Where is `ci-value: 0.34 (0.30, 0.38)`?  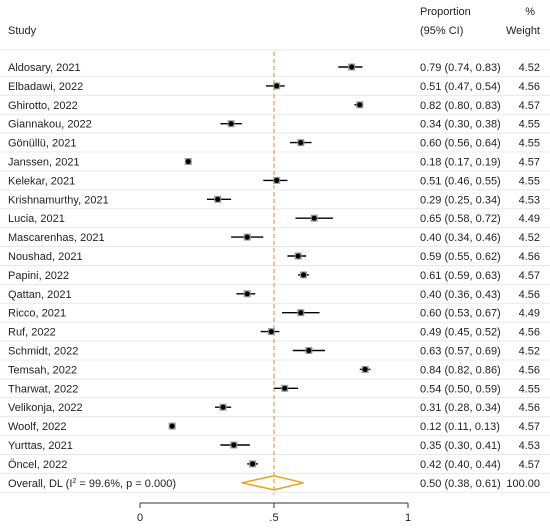 ci-value: 0.34 (0.30, 0.38) is located at coordinates (460, 125).